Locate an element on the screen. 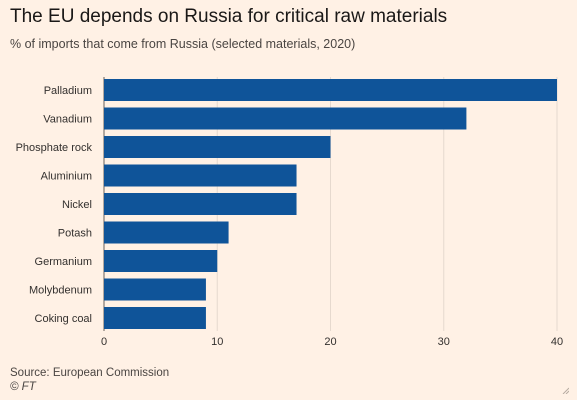  bar-aluminium is located at coordinates (200, 175).